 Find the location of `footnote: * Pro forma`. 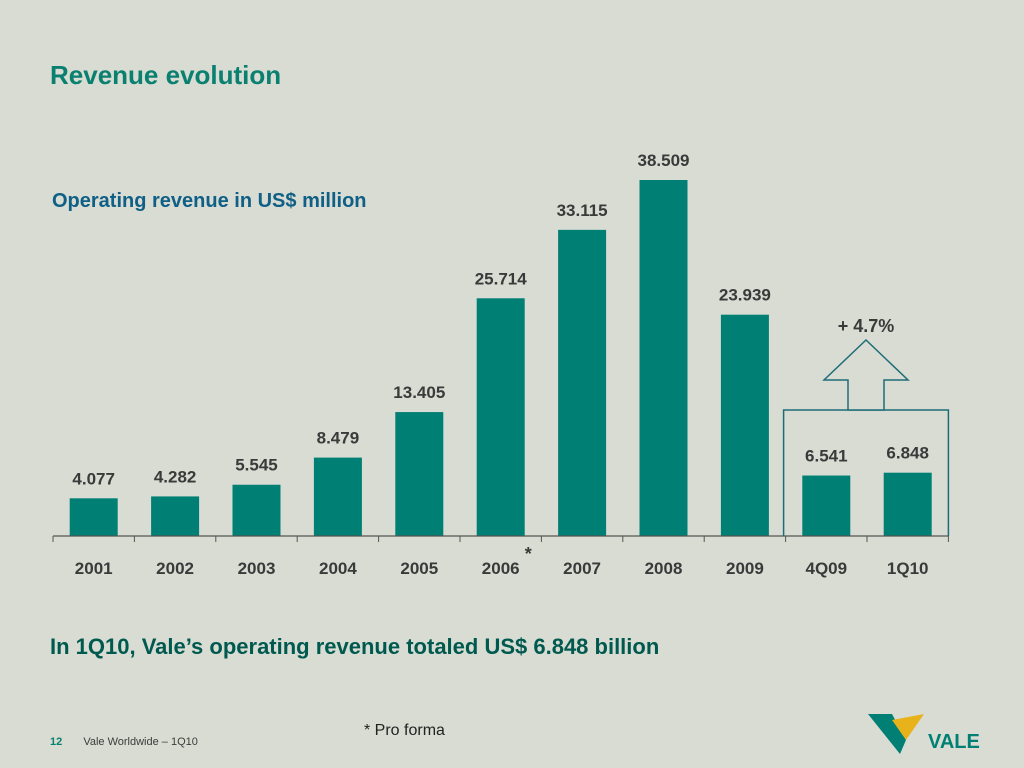

footnote: * Pro forma is located at coordinates (404, 730).